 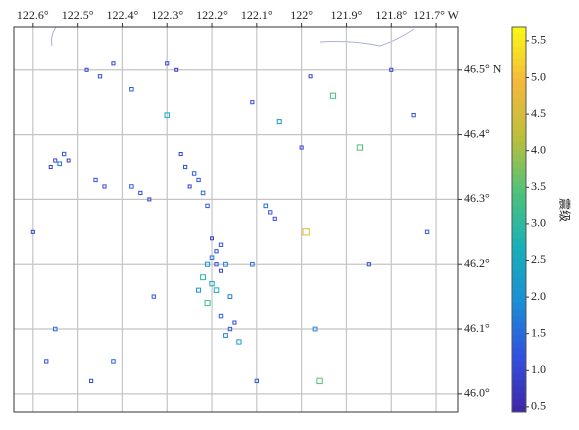 What do you see at coordinates (538, 40) in the screenshot?
I see `colorbar-tick-label: 5.5` at bounding box center [538, 40].